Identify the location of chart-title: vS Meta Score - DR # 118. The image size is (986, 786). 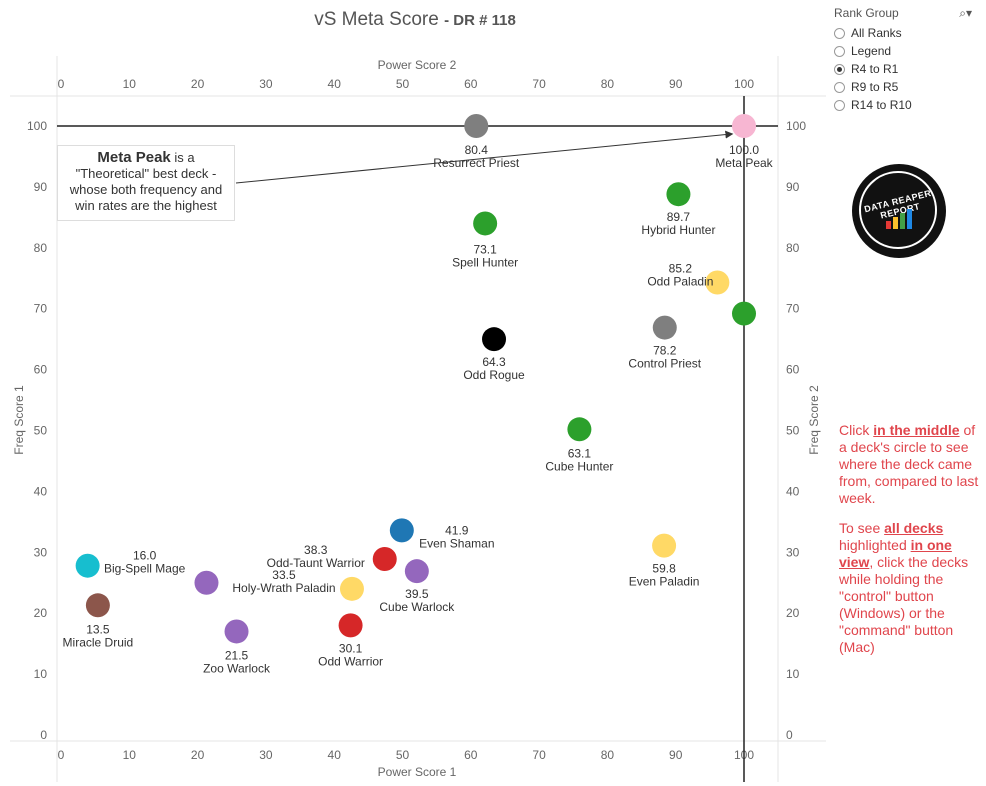
(415, 20).